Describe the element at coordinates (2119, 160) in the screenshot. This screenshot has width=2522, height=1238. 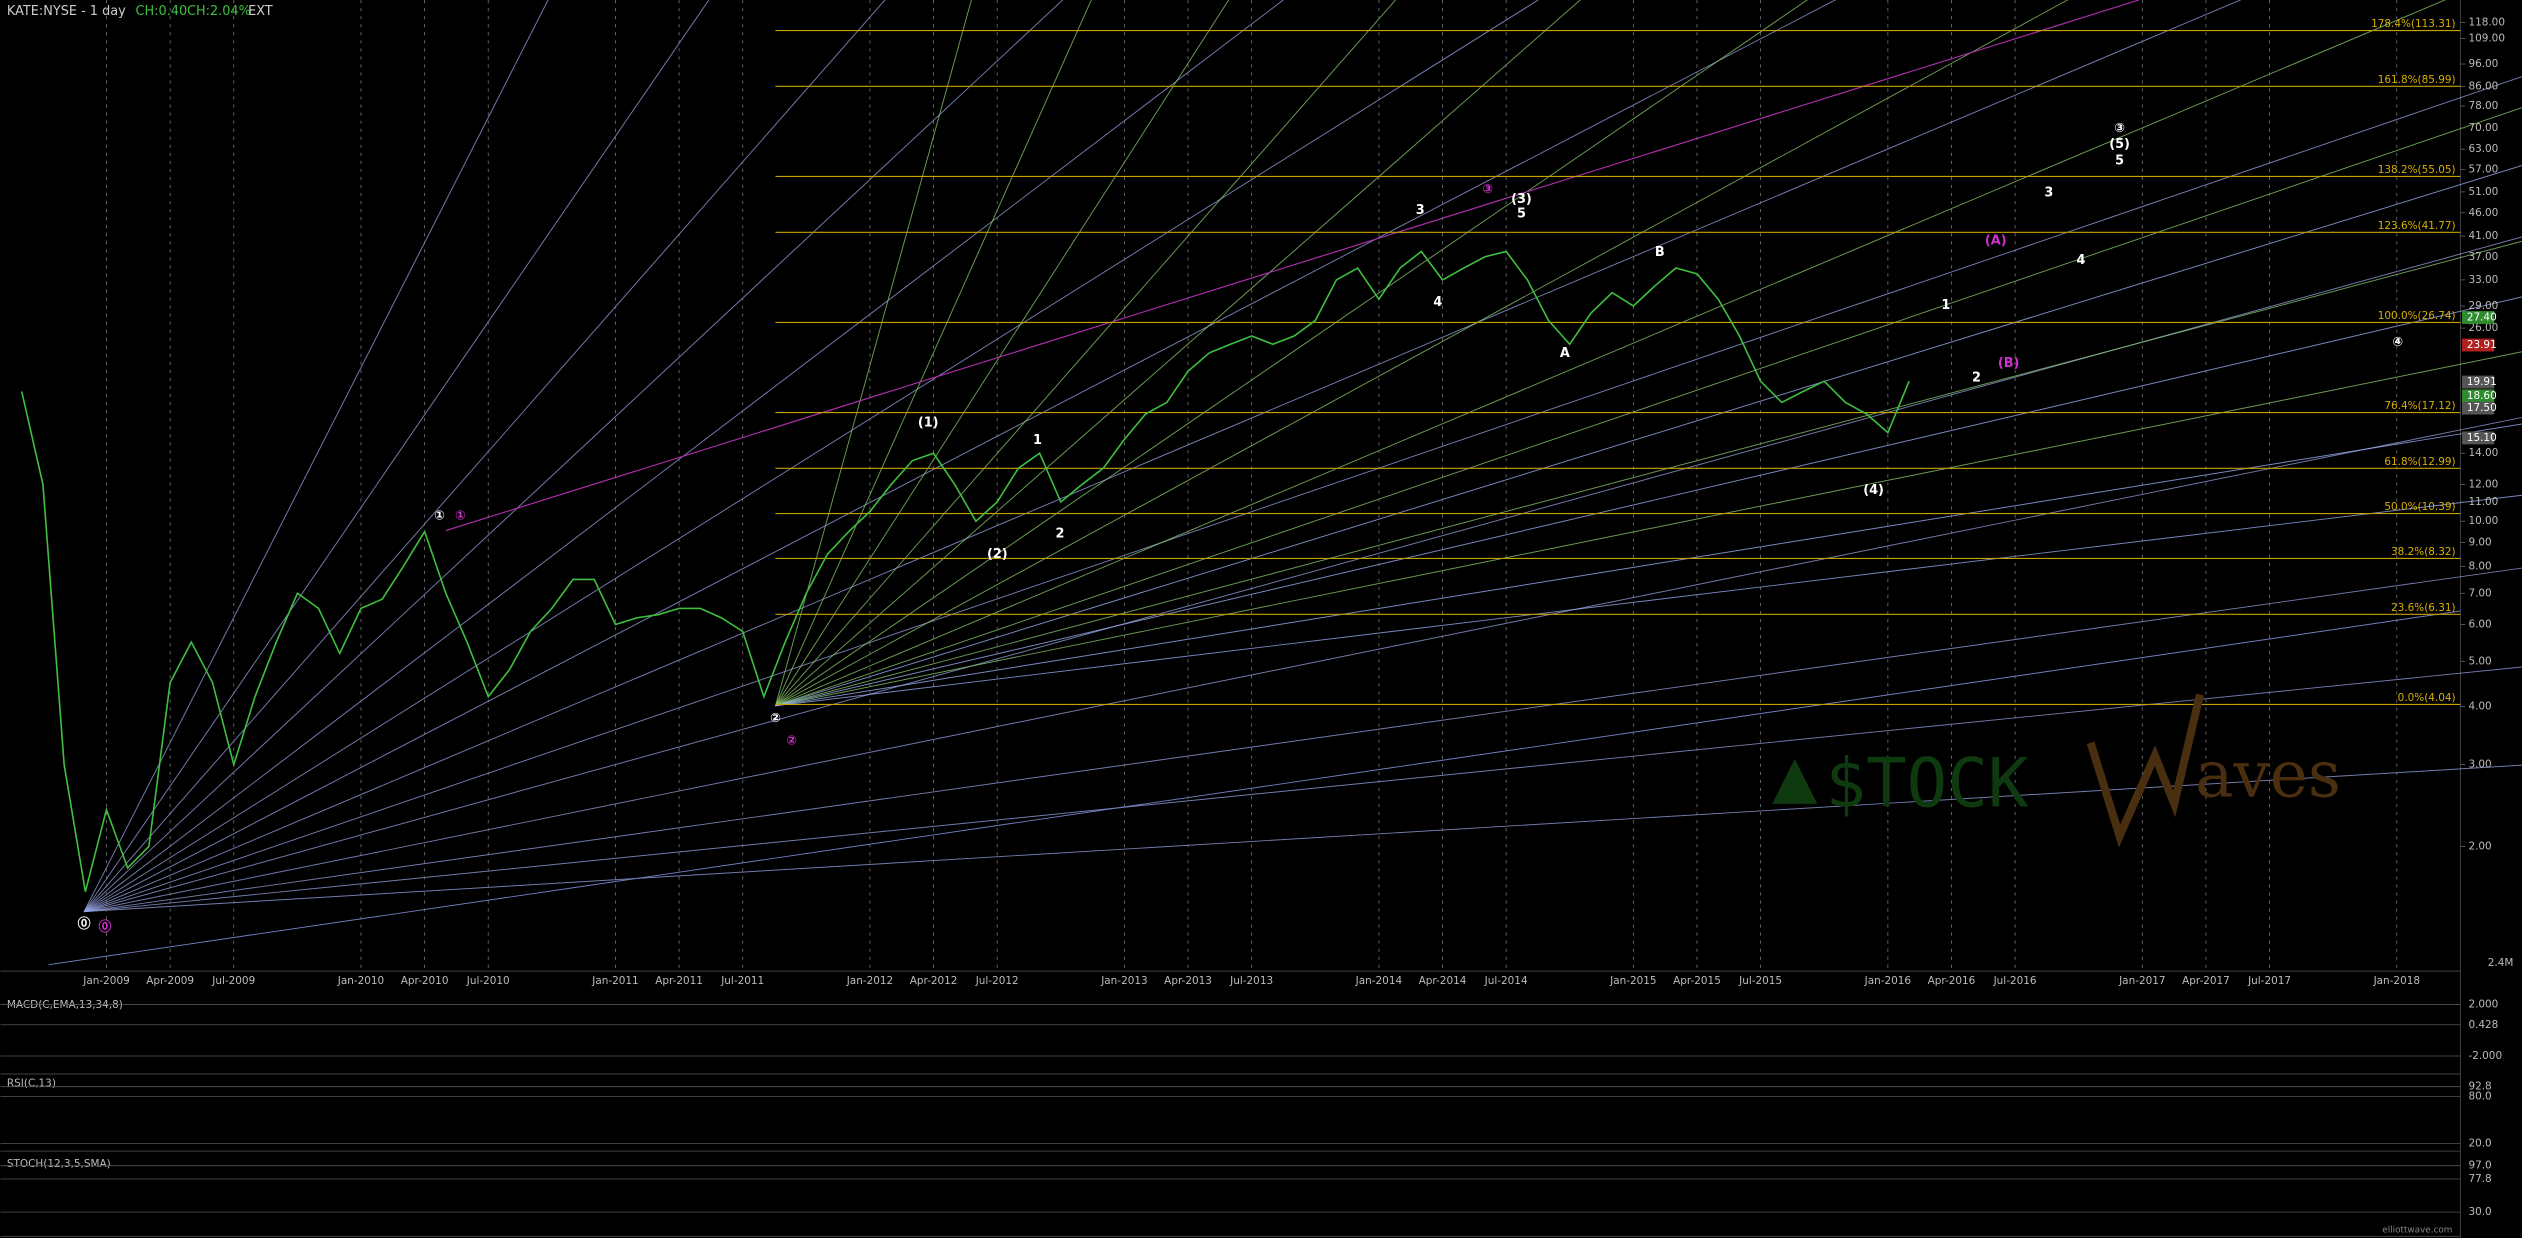
I see `wave-label: 5` at that location.